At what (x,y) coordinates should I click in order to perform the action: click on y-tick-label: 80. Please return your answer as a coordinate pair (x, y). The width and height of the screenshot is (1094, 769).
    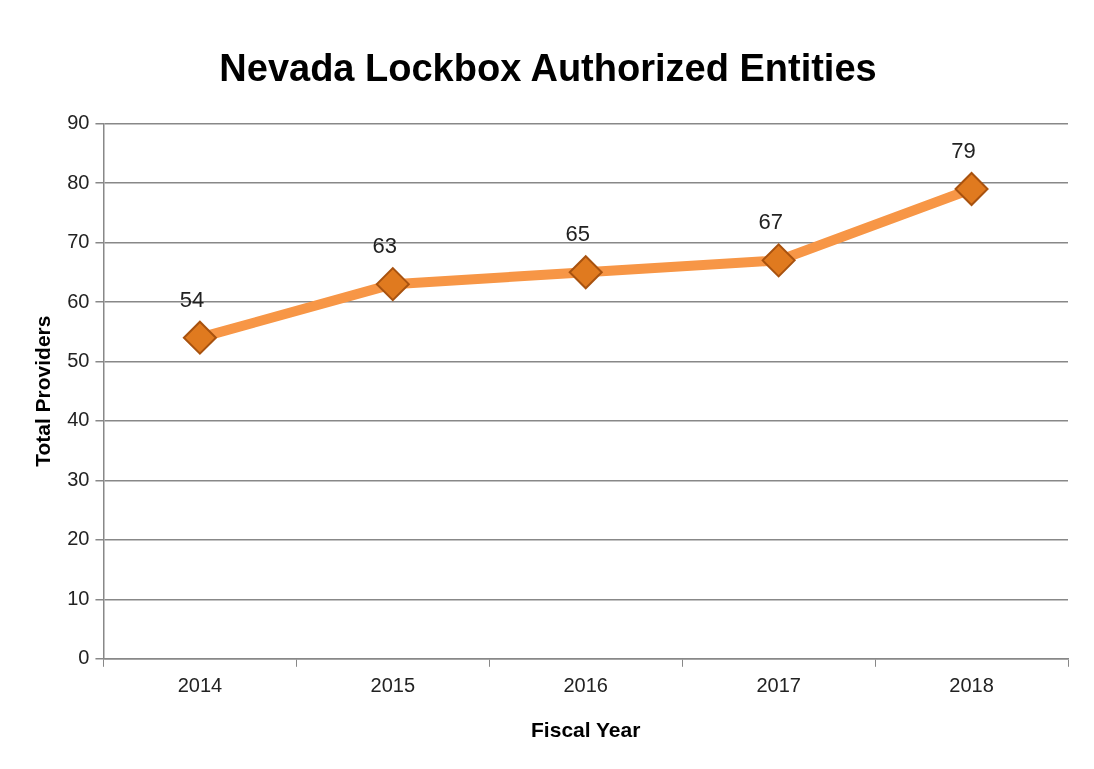
    Looking at the image, I should click on (78, 181).